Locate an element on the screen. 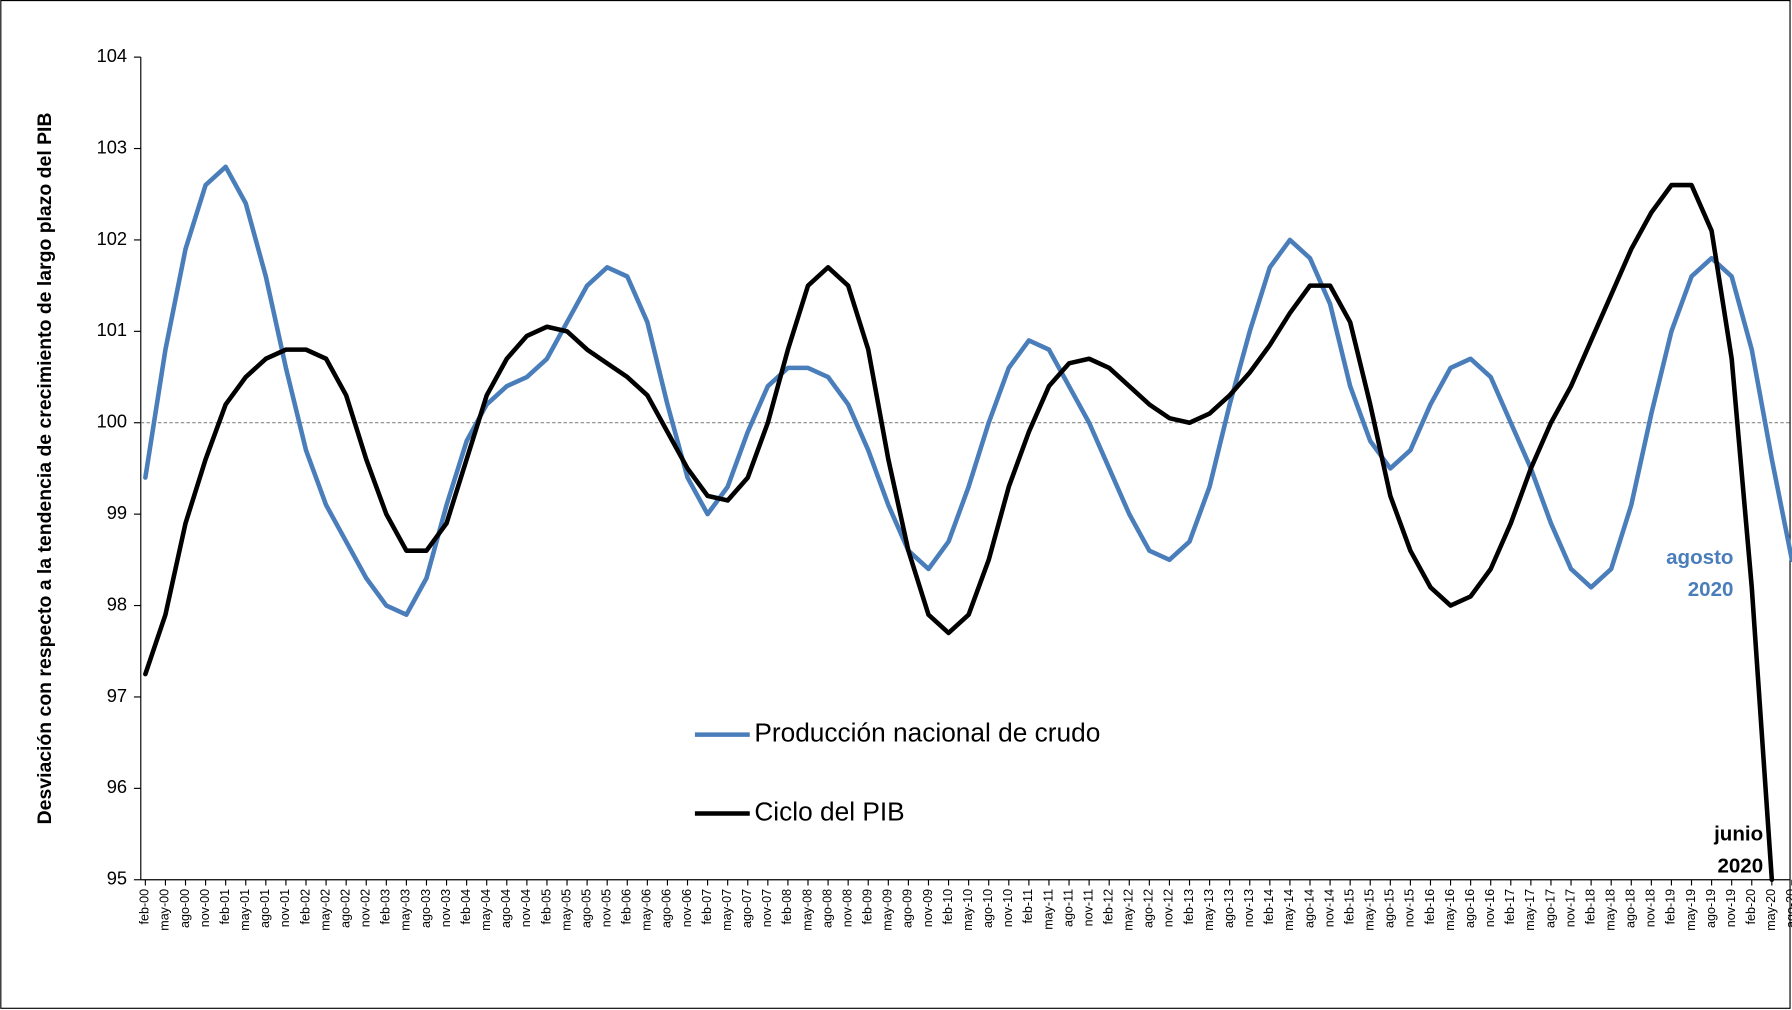 This screenshot has width=1792, height=1010. x-tick-label: nov-09 is located at coordinates (928, 908).